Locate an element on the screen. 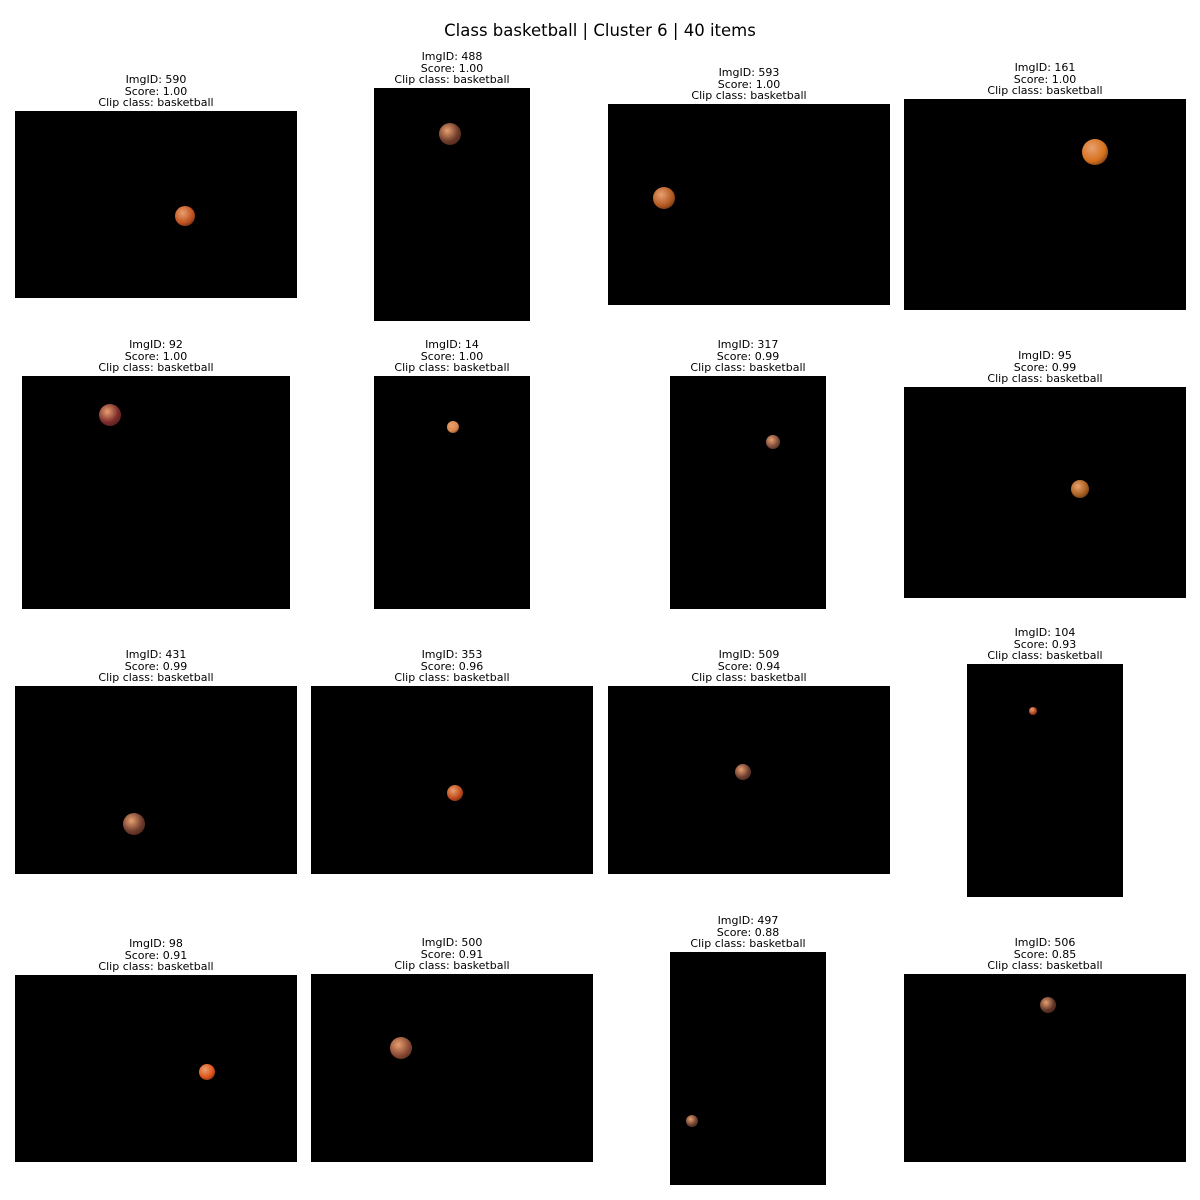  img-id-line: ImgID: 500 is located at coordinates (452, 942).